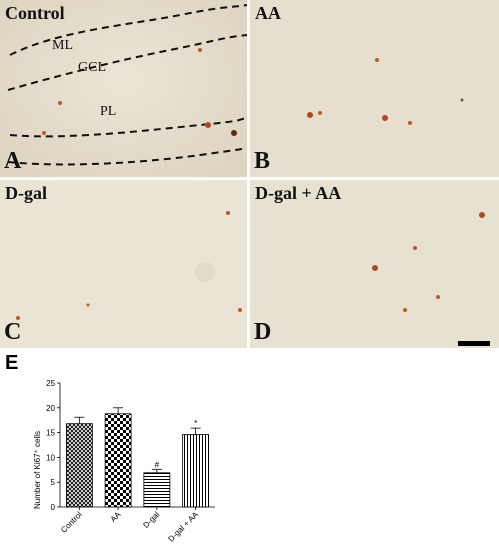 This screenshot has width=499, height=550. What do you see at coordinates (26, 193) in the screenshot?
I see `panel-title: D-gal` at bounding box center [26, 193].